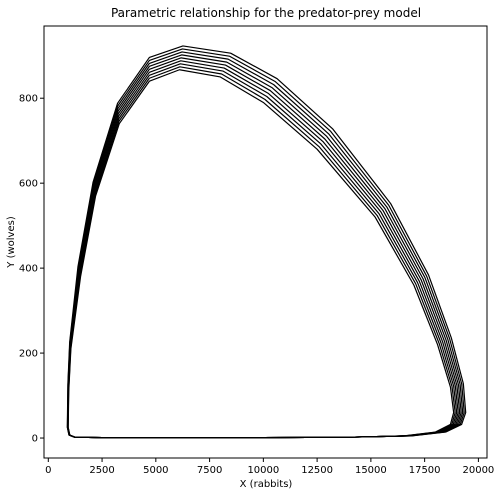  I want to click on y-axis: 0 200 400 600 800, so click(31, 269).